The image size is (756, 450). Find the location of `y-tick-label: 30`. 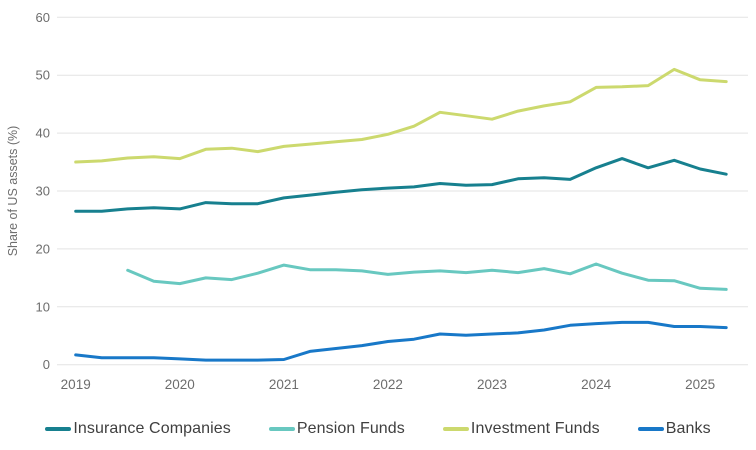

y-tick-label: 30 is located at coordinates (43, 191).